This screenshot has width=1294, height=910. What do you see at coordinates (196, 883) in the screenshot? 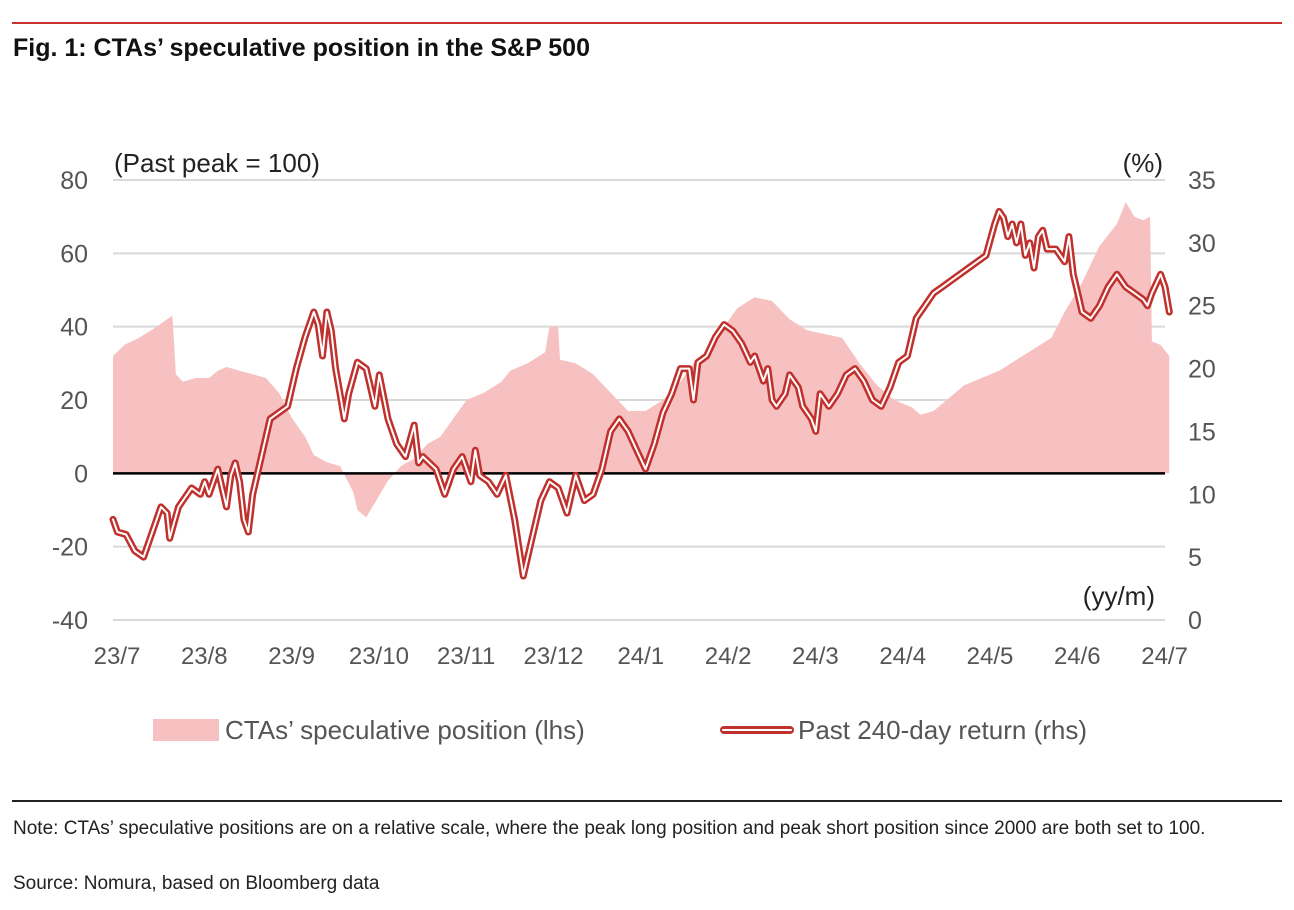
I see `figure-source: Source: Nomura, based on Bloomberg data` at bounding box center [196, 883].